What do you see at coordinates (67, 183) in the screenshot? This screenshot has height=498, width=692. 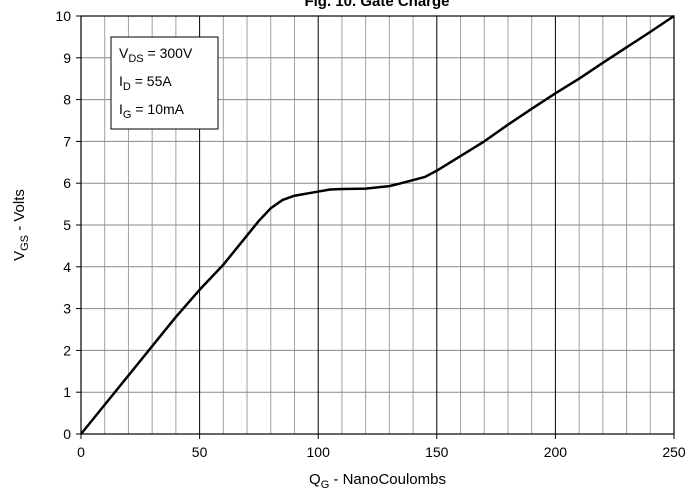 I see `y-tick-label: 6` at bounding box center [67, 183].